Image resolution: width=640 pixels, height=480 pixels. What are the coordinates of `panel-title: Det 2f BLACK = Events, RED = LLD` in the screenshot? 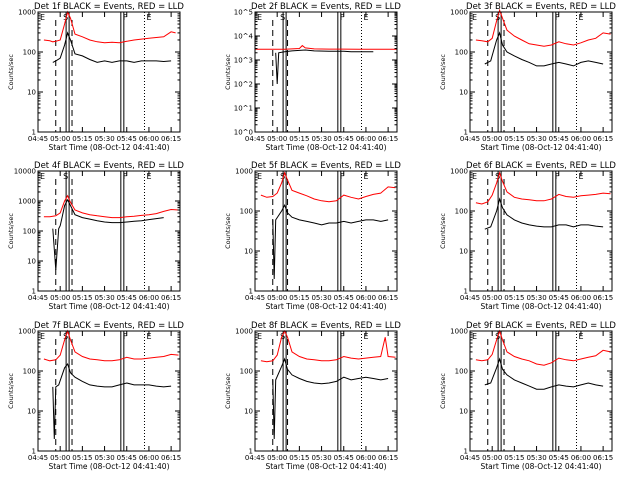 It's located at (326, 7).